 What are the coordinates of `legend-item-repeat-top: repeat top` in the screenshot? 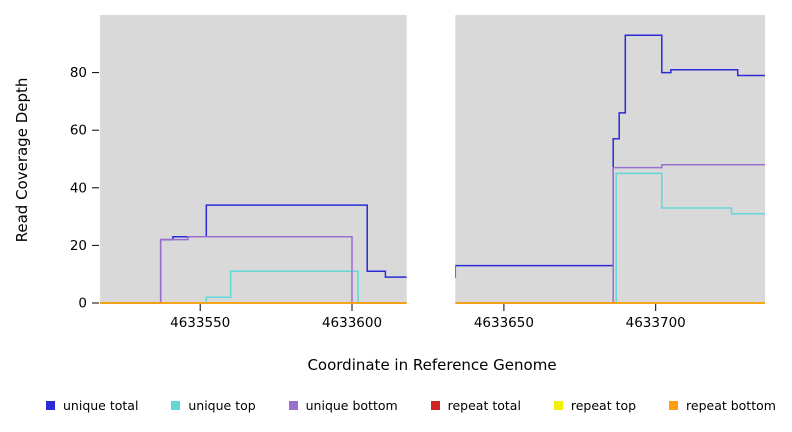 It's located at (595, 405).